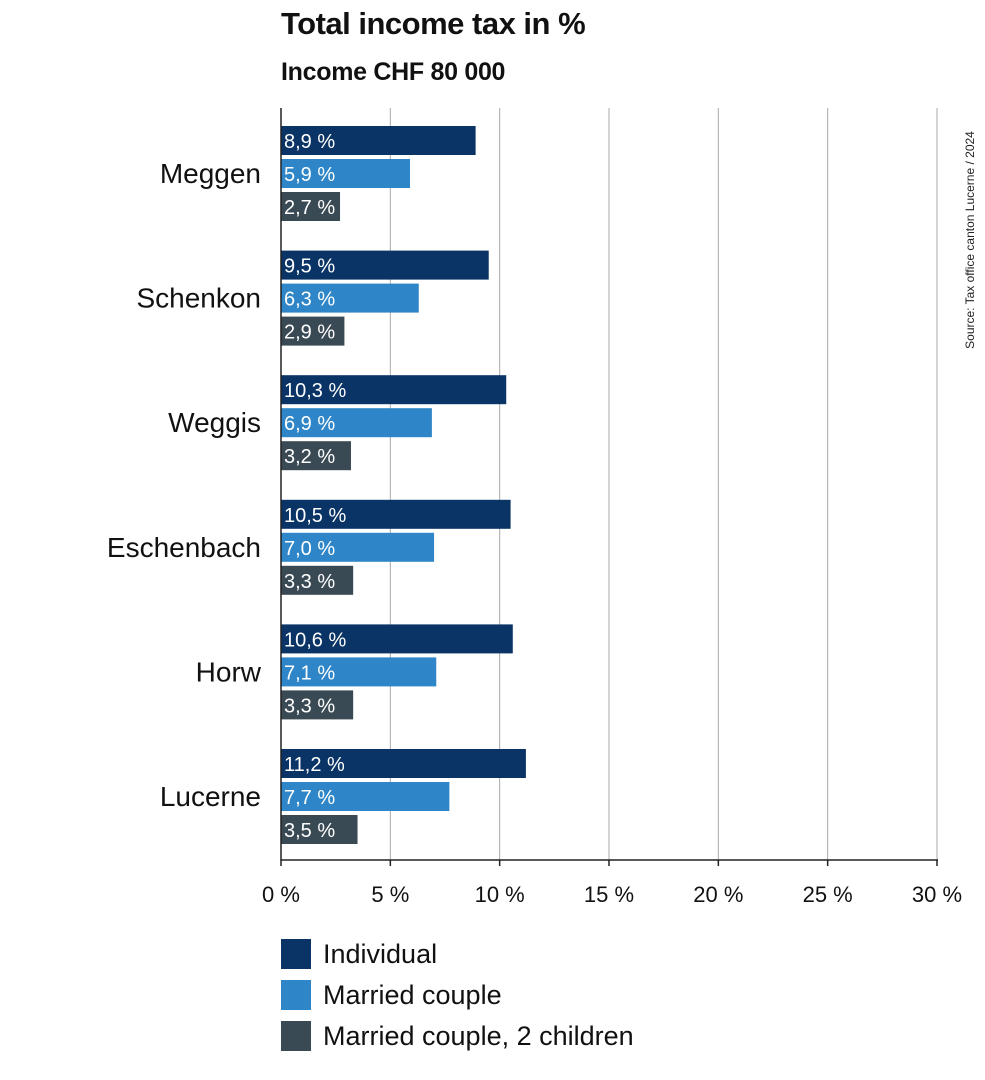 The image size is (985, 1080). What do you see at coordinates (281, 894) in the screenshot?
I see `x-tick-label: 0 %` at bounding box center [281, 894].